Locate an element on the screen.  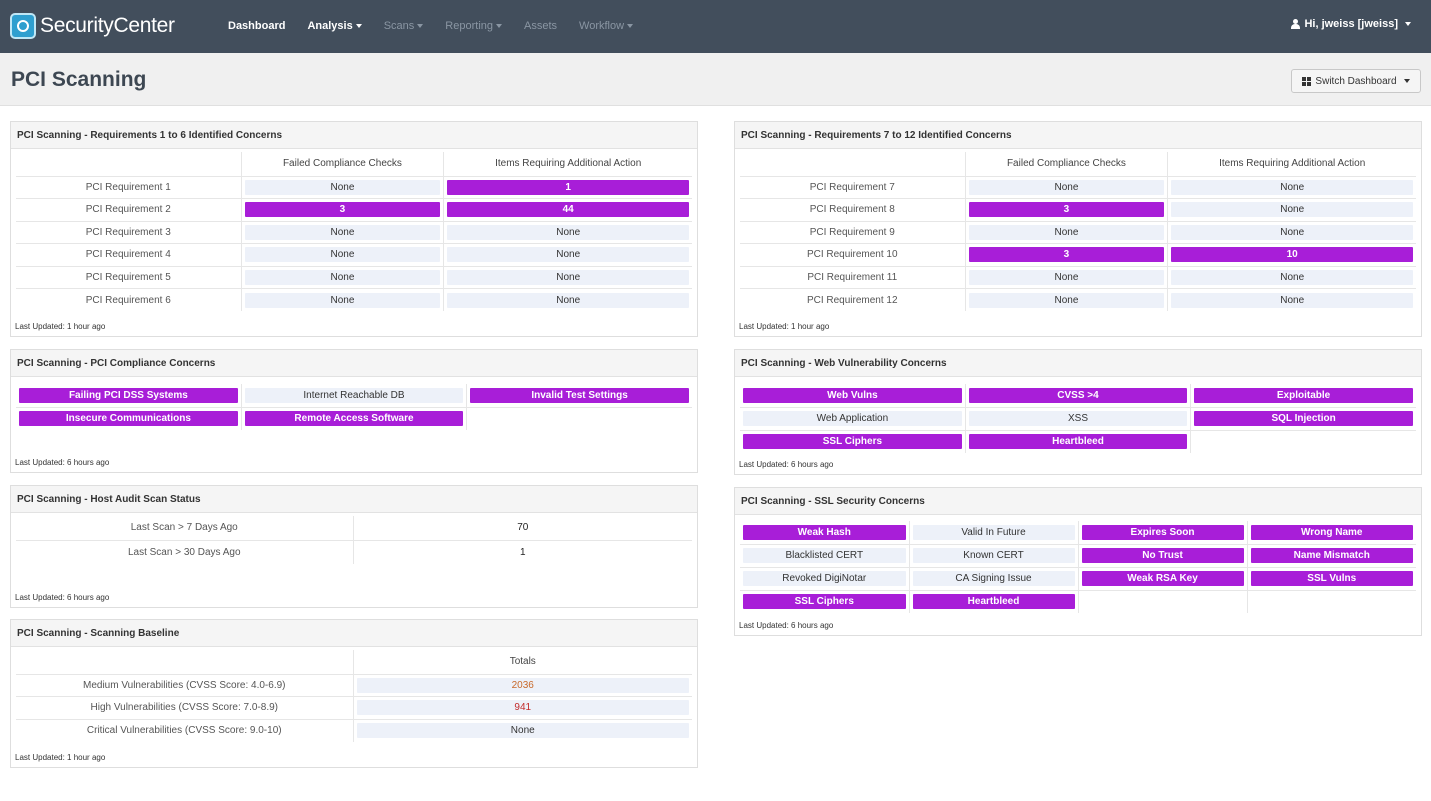
matrix-cell: Expires Soon is located at coordinates (1163, 533).